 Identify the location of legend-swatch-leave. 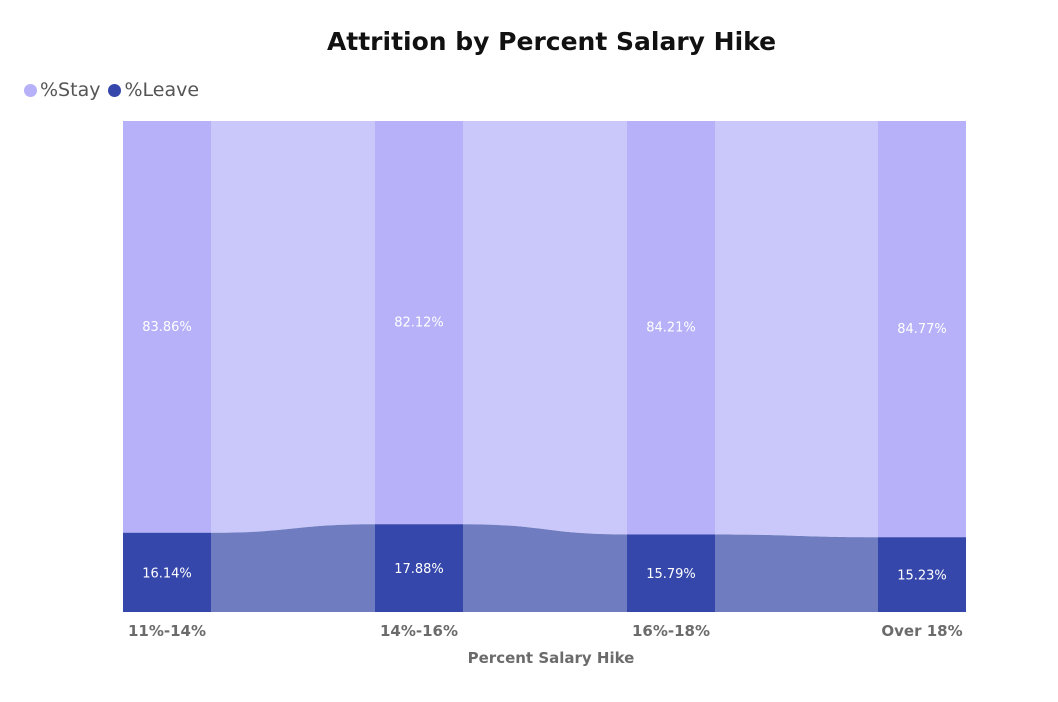
(115, 90).